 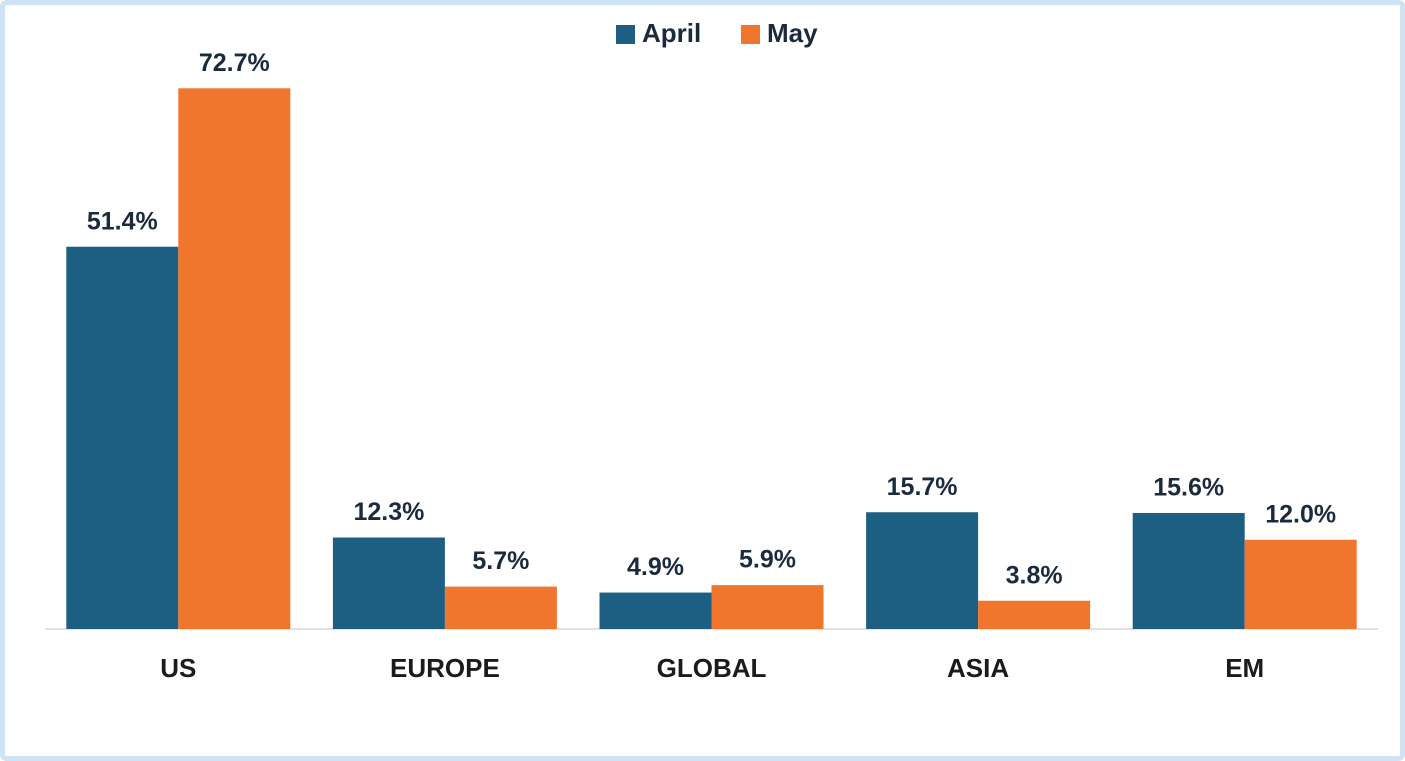 What do you see at coordinates (922, 487) in the screenshot?
I see `data-label: 15.7%` at bounding box center [922, 487].